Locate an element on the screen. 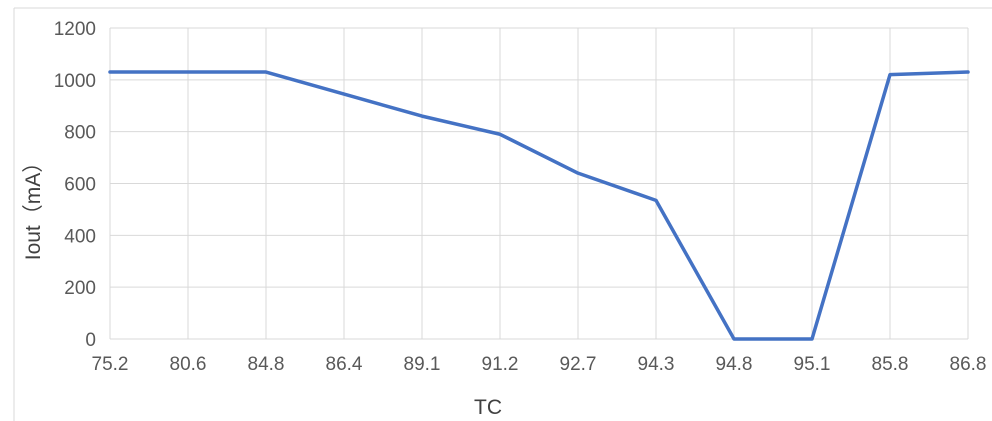 The height and width of the screenshot is (421, 992). x-tick-label-4: 89.1 is located at coordinates (422, 364).